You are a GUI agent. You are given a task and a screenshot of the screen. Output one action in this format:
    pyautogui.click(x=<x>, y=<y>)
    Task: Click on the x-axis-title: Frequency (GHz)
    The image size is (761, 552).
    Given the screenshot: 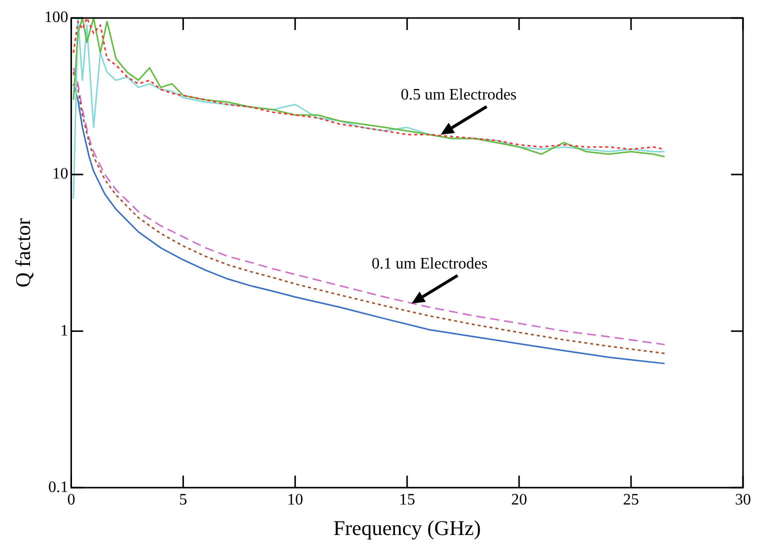 What is the action you would take?
    pyautogui.click(x=407, y=528)
    